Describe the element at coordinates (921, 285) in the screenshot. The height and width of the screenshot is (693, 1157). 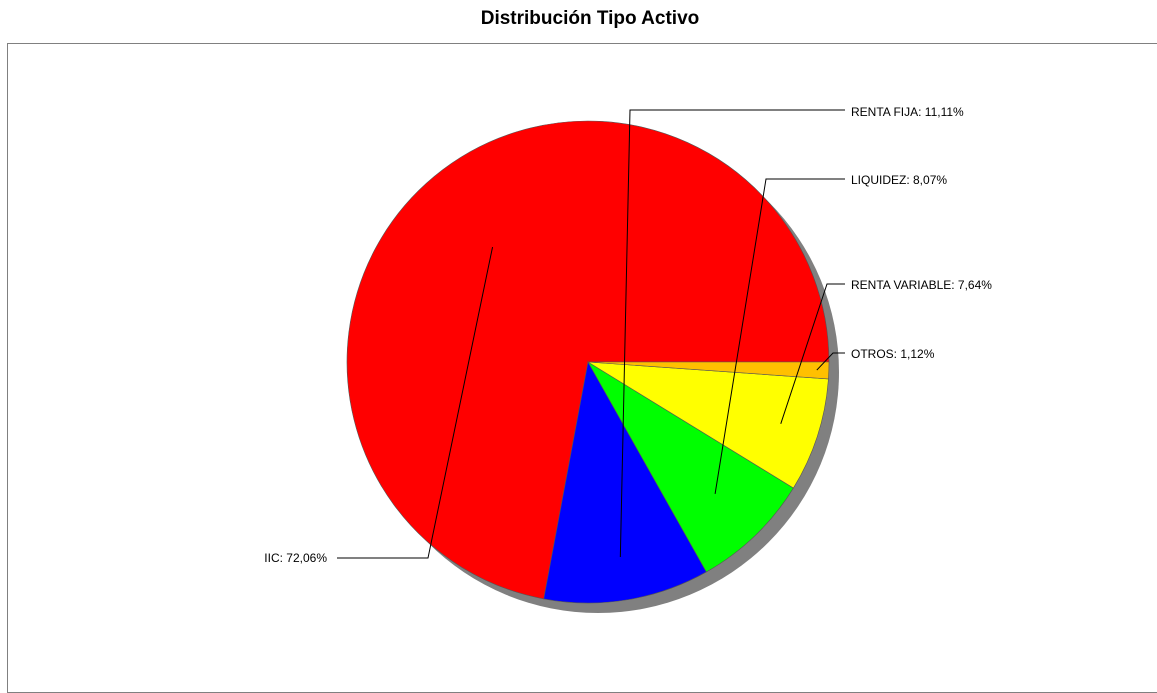
I see `slice-label-renta-variable: RENTA VARIABLE: 7,64%` at that location.